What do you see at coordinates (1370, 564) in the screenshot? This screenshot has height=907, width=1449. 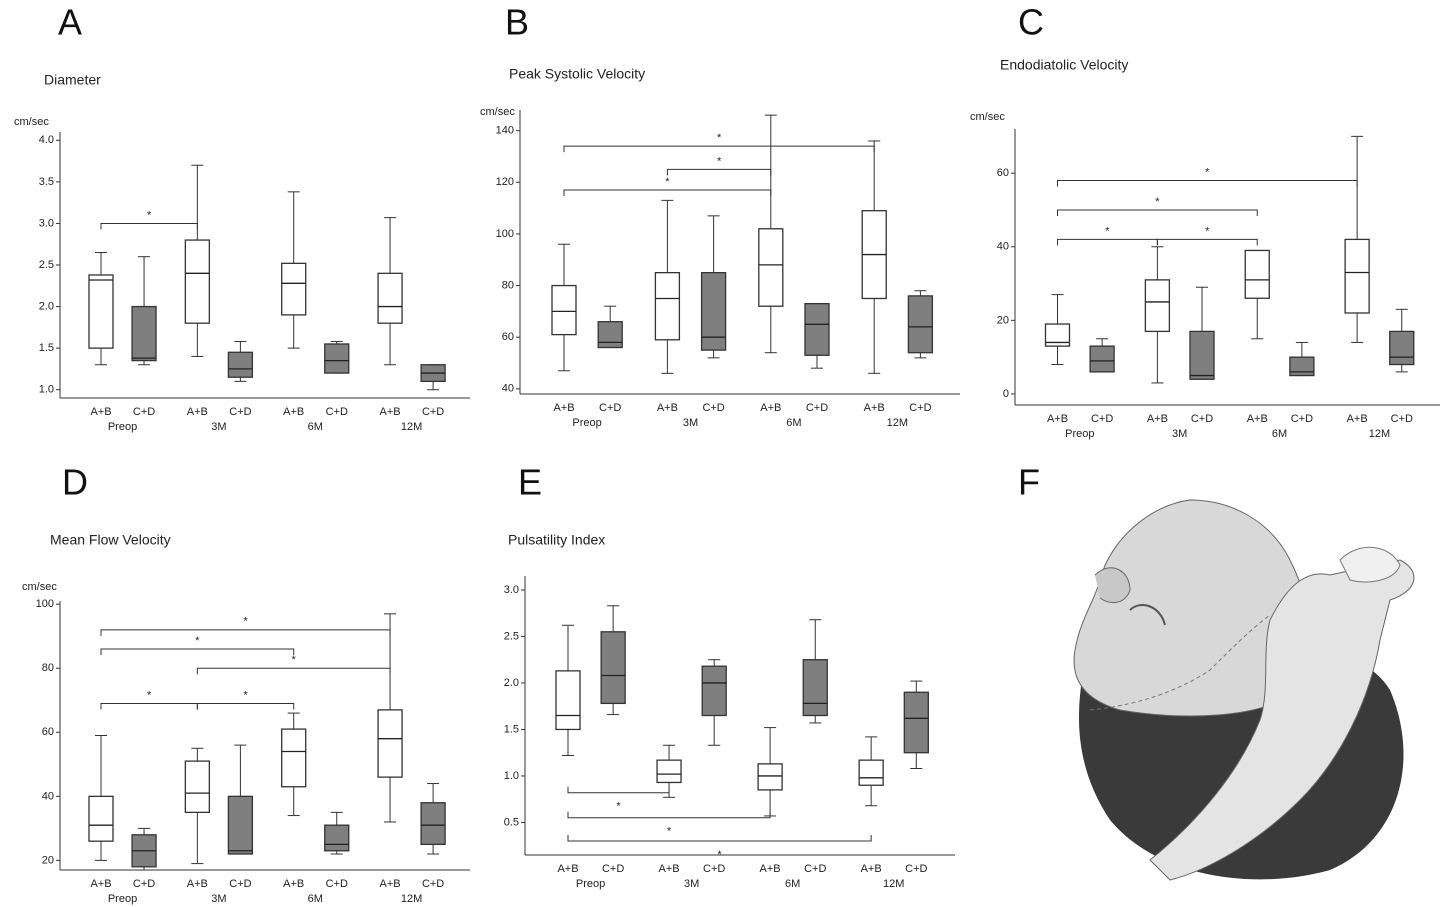 I see `probe` at bounding box center [1370, 564].